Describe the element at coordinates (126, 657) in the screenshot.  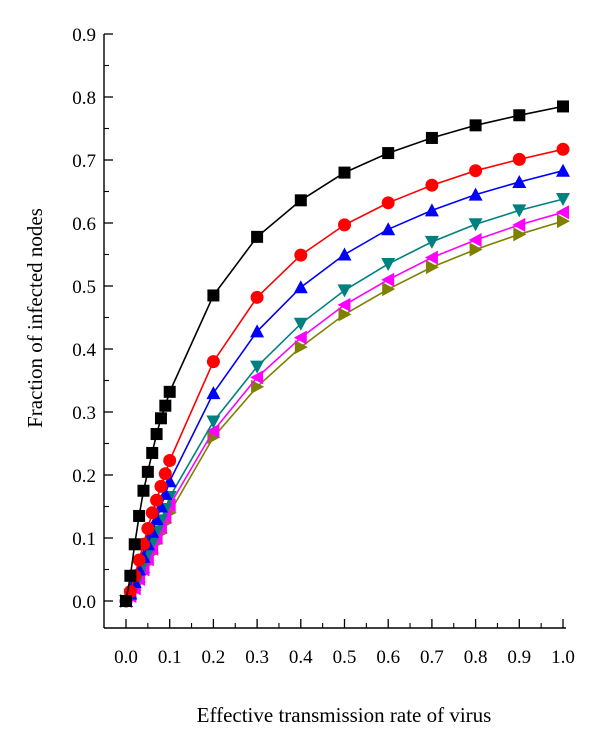
I see `x-tick-label: 0.0` at that location.